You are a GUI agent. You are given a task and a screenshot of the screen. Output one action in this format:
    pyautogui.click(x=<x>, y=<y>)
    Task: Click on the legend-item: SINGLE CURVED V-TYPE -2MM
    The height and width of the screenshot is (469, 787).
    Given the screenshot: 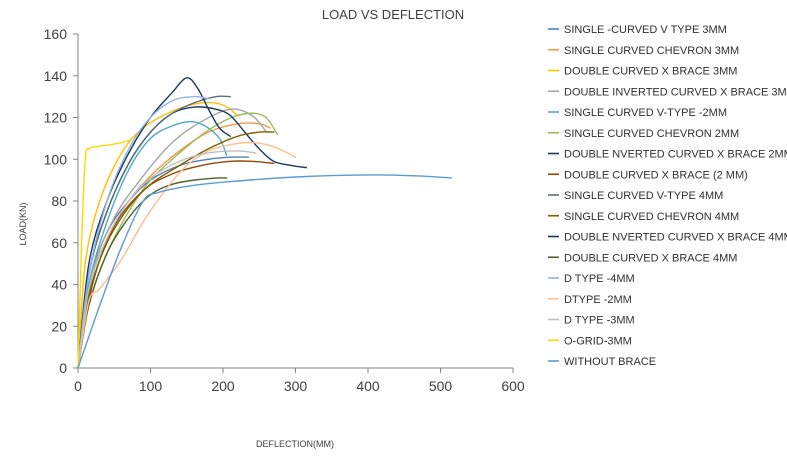 What is the action you would take?
    pyautogui.click(x=637, y=113)
    